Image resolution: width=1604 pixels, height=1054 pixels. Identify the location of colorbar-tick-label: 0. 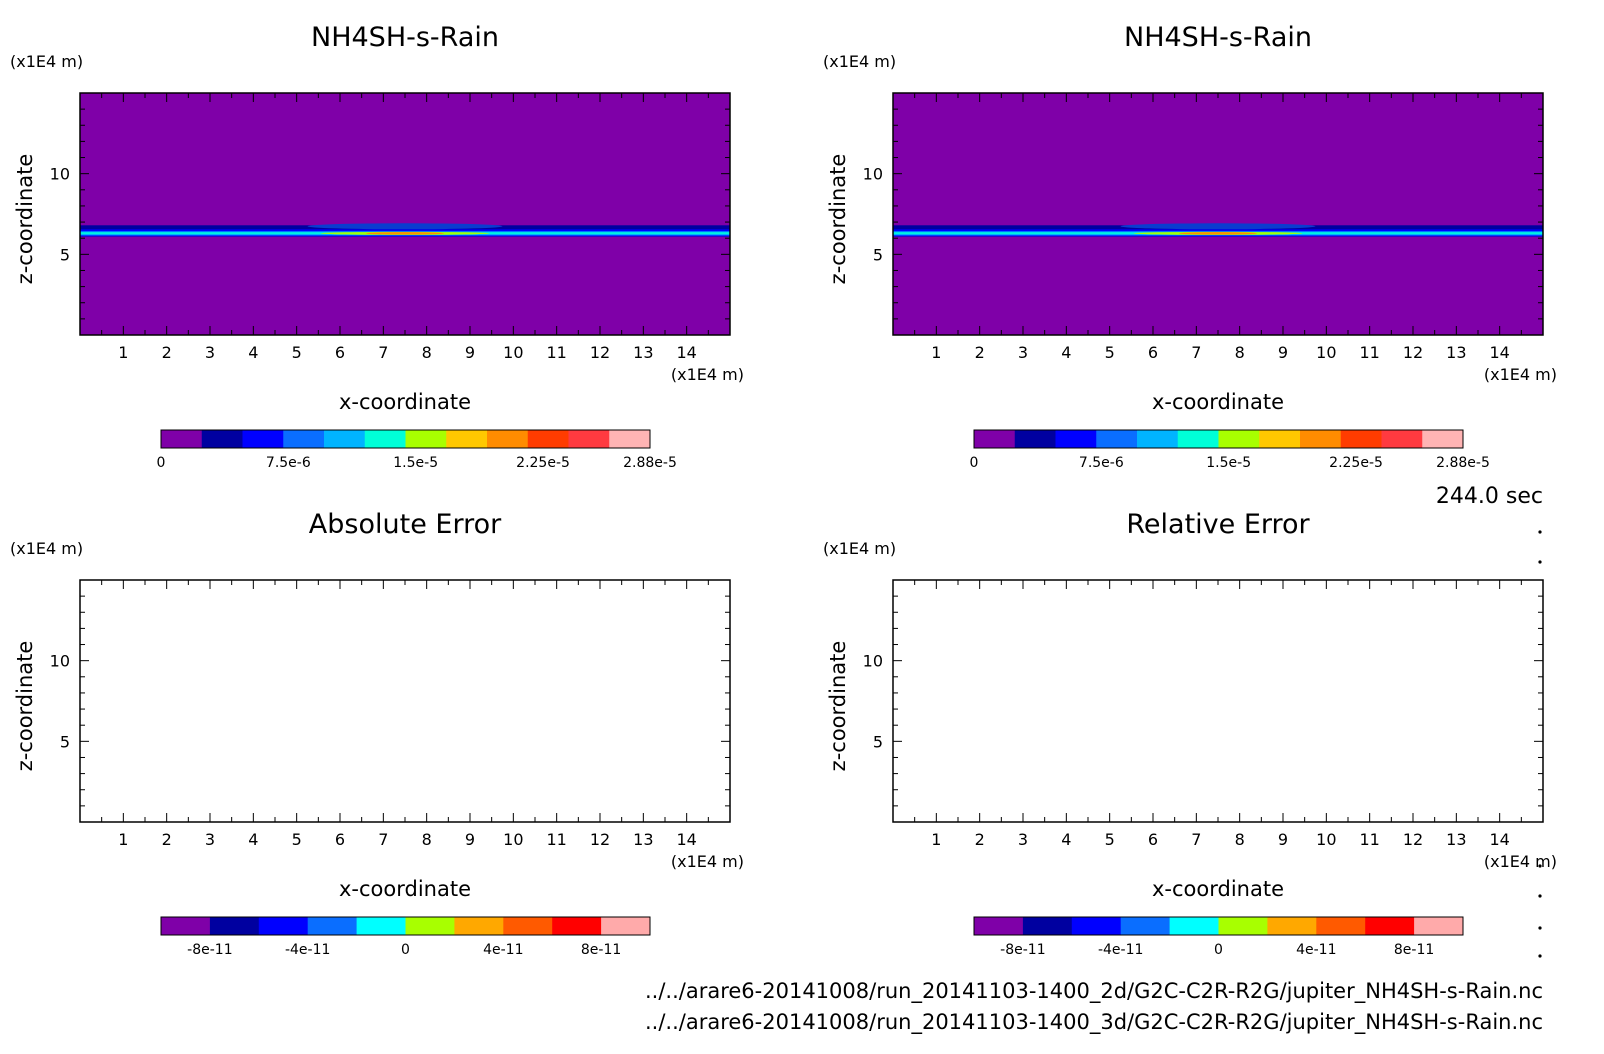
(405, 950).